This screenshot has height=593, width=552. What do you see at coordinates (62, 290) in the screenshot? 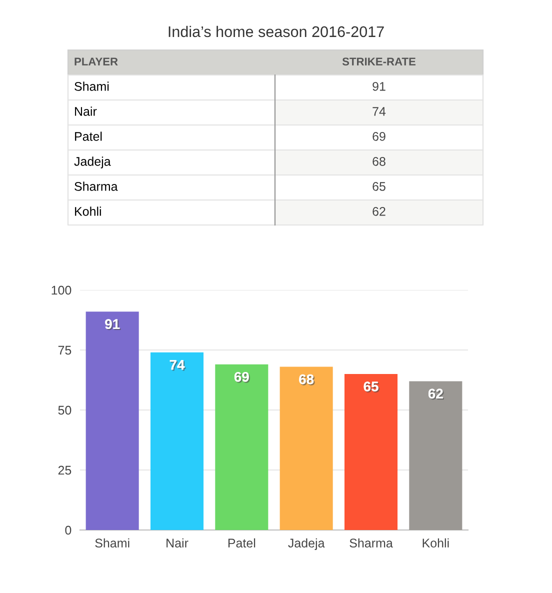
I see `y-tick-label: 100` at bounding box center [62, 290].